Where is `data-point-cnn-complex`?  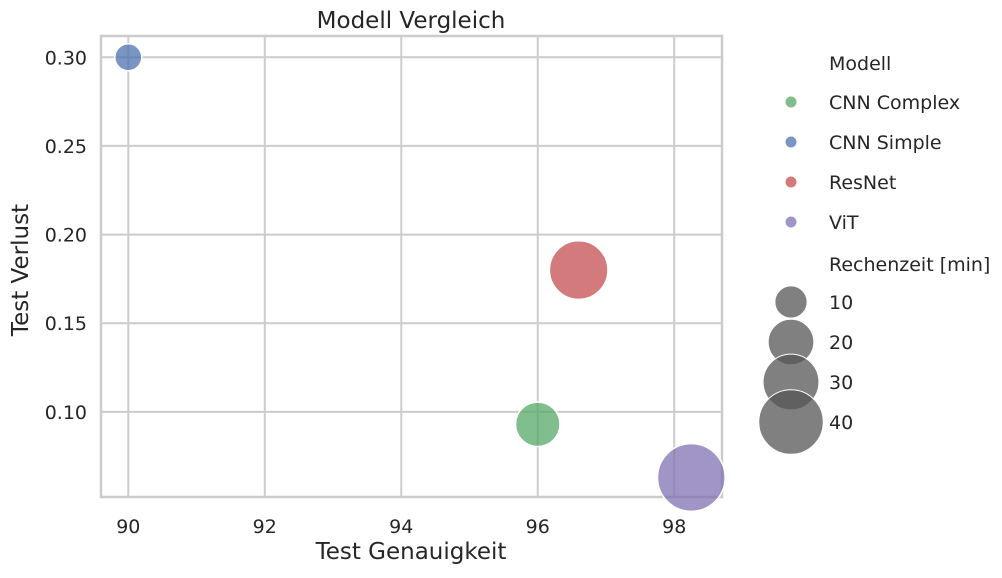
data-point-cnn-complex is located at coordinates (537, 424).